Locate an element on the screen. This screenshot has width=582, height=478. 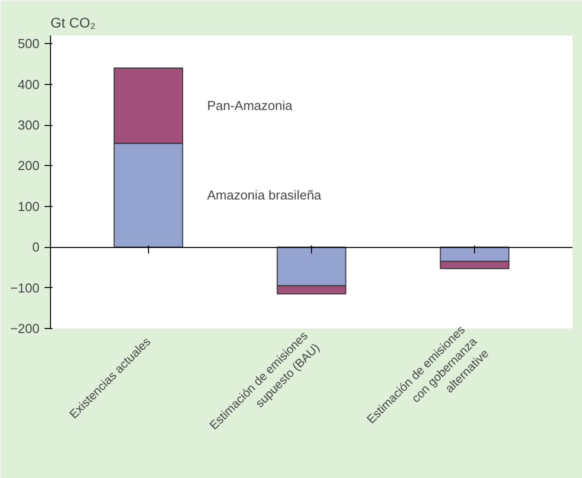
y-tick-label: −100 is located at coordinates (25, 288).